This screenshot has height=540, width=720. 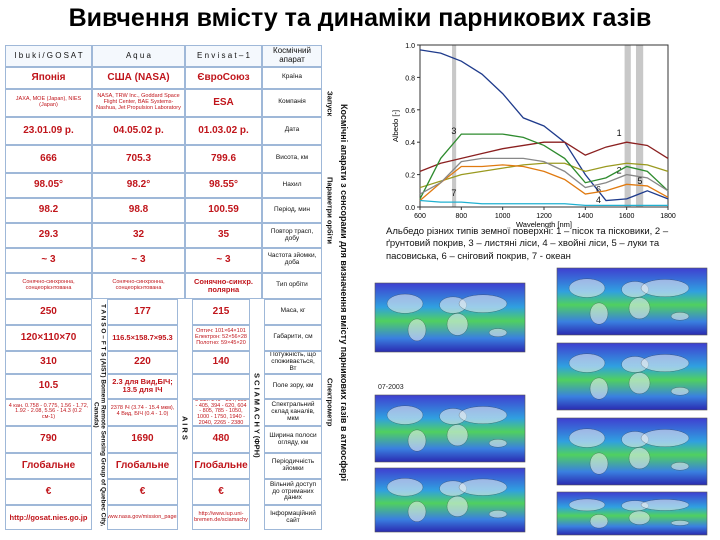 I want to click on parameter-cell: Періодичність зйомки, so click(x=293, y=466).